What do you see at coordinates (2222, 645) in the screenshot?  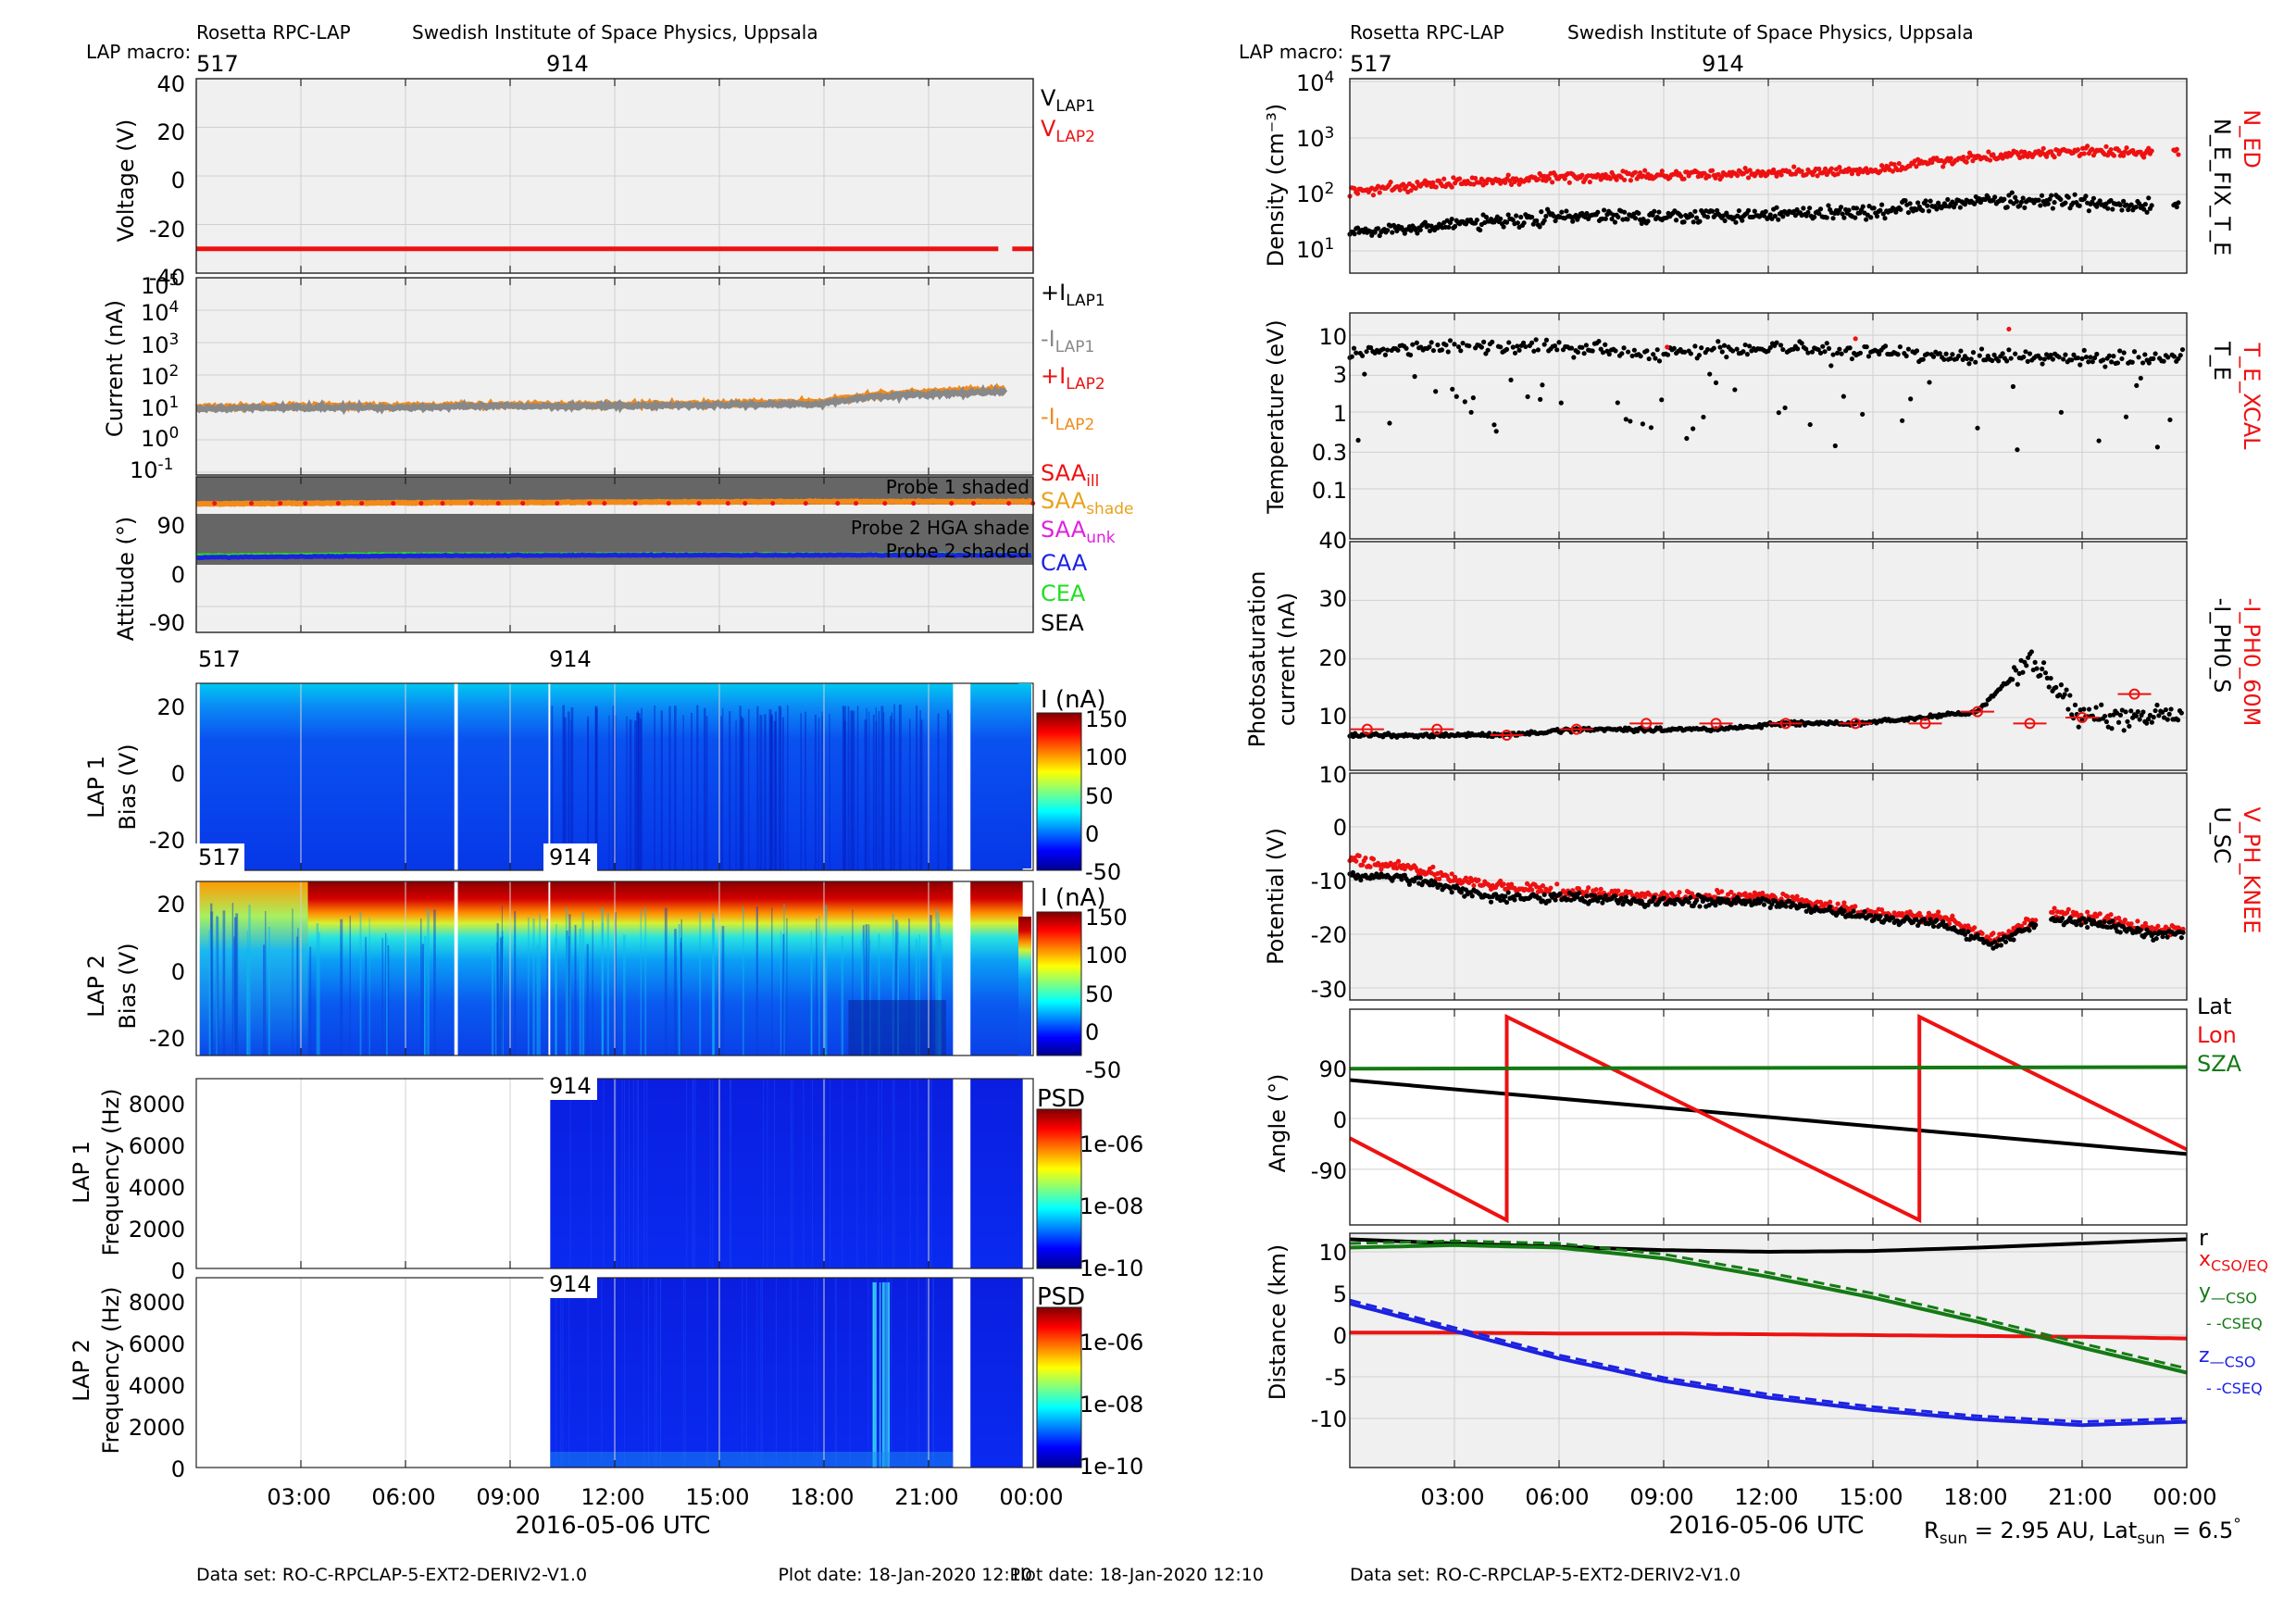 I see `photo-legend-black: -I_PH0_S` at bounding box center [2222, 645].